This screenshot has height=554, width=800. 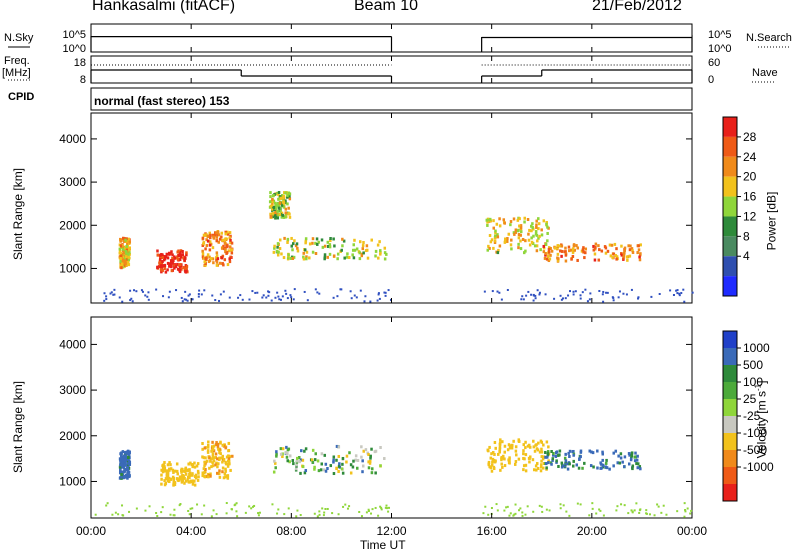 I want to click on xtick-label-3: 12:00, so click(x=391, y=531).